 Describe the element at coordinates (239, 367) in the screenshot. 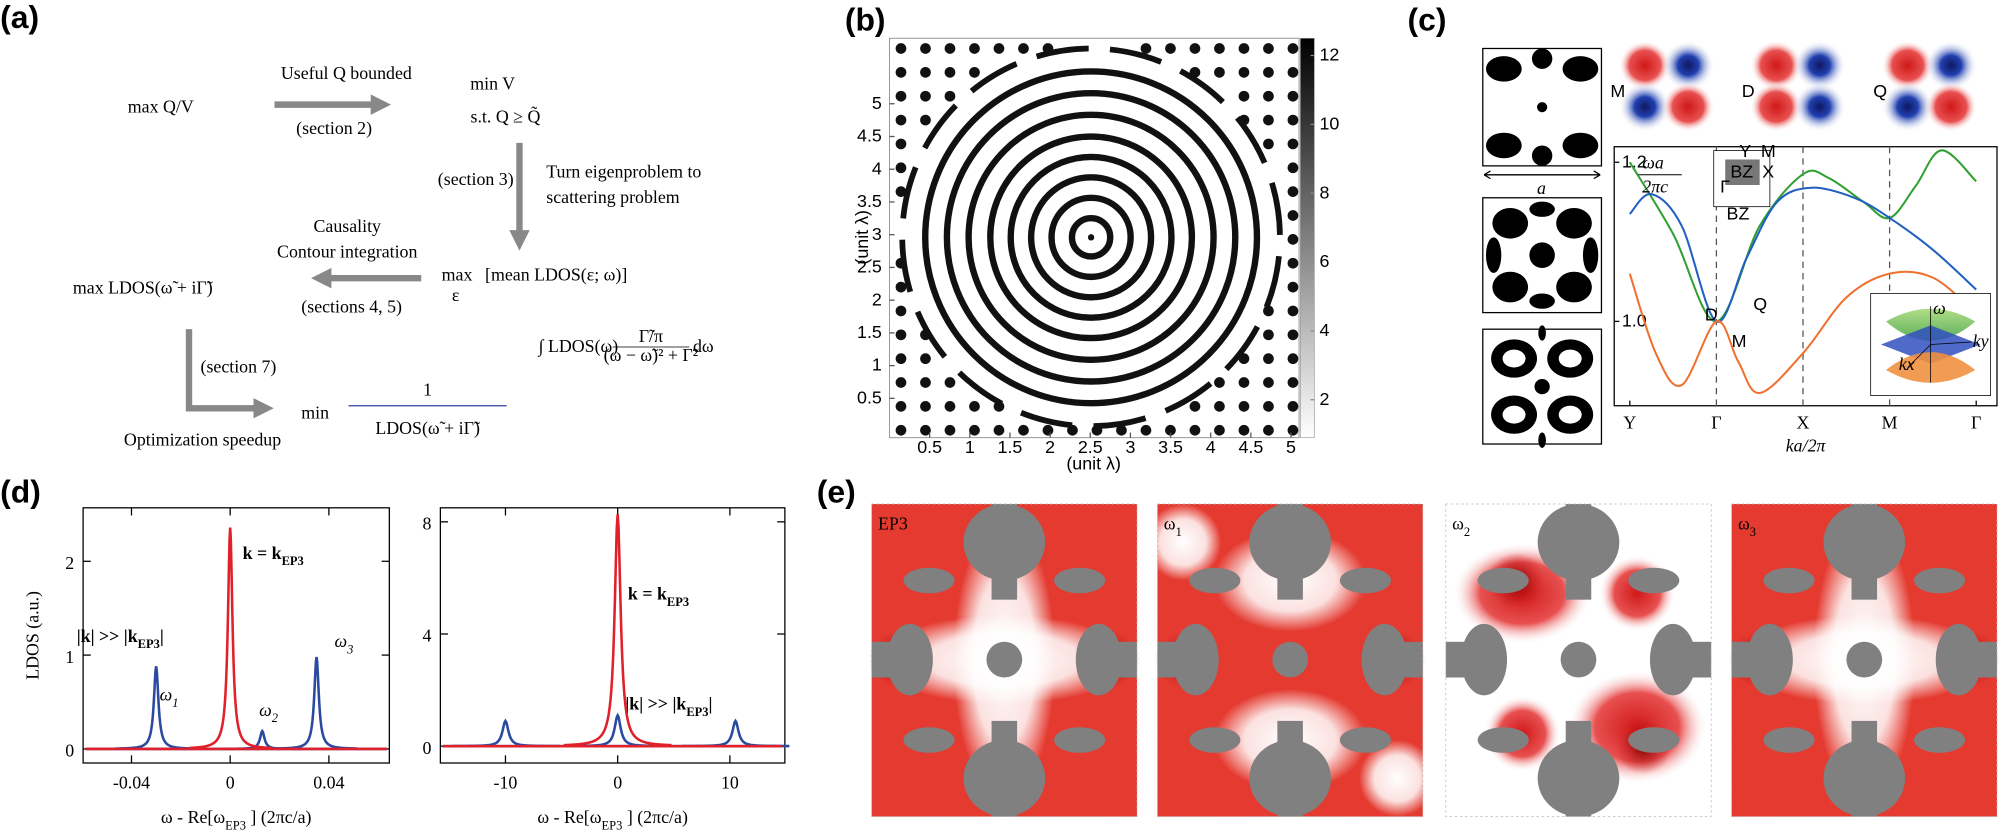

I see `section-ref: (section 7)` at that location.